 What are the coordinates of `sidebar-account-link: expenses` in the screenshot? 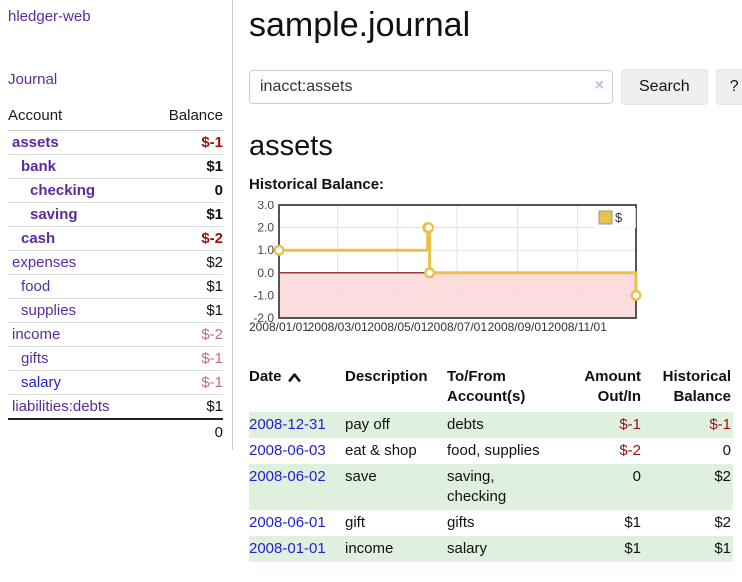 It's located at (44, 262).